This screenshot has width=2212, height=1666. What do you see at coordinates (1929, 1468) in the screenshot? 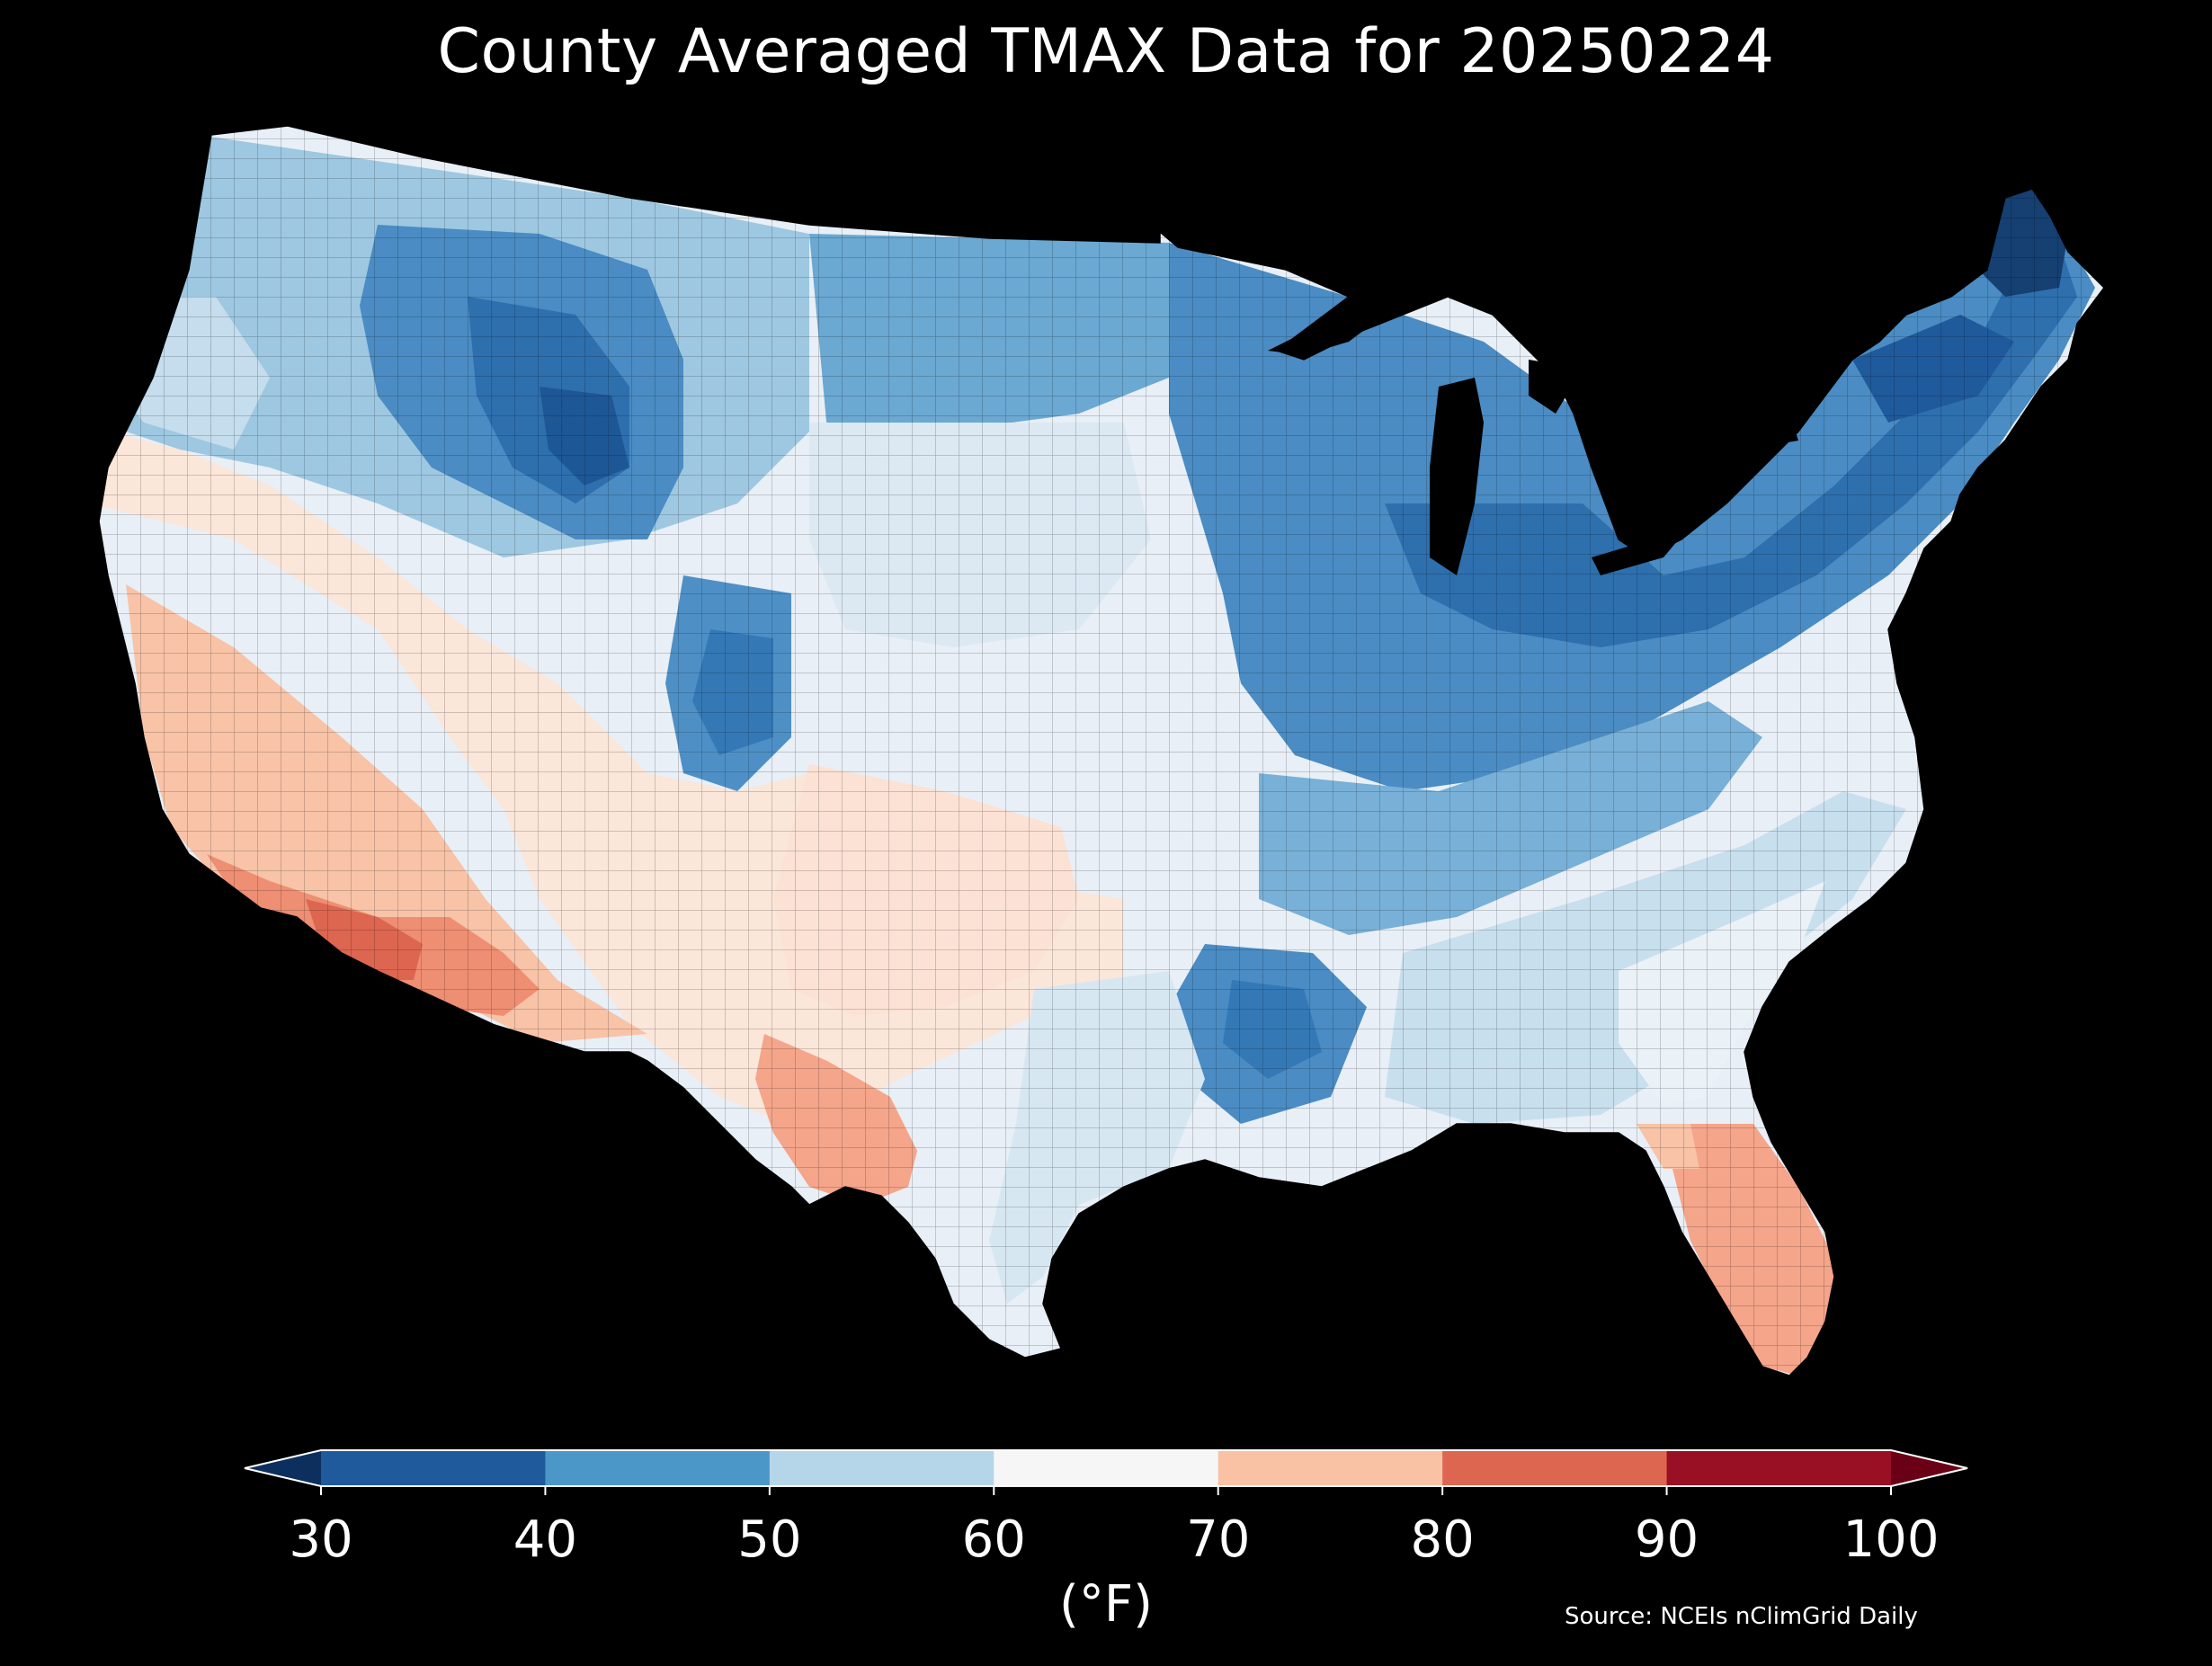
I see `colorbar-over-extension` at bounding box center [1929, 1468].